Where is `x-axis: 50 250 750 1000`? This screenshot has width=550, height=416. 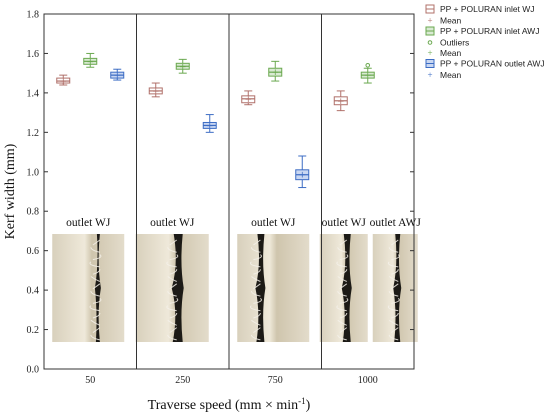 x-axis: 50 250 750 1000 is located at coordinates (231, 380).